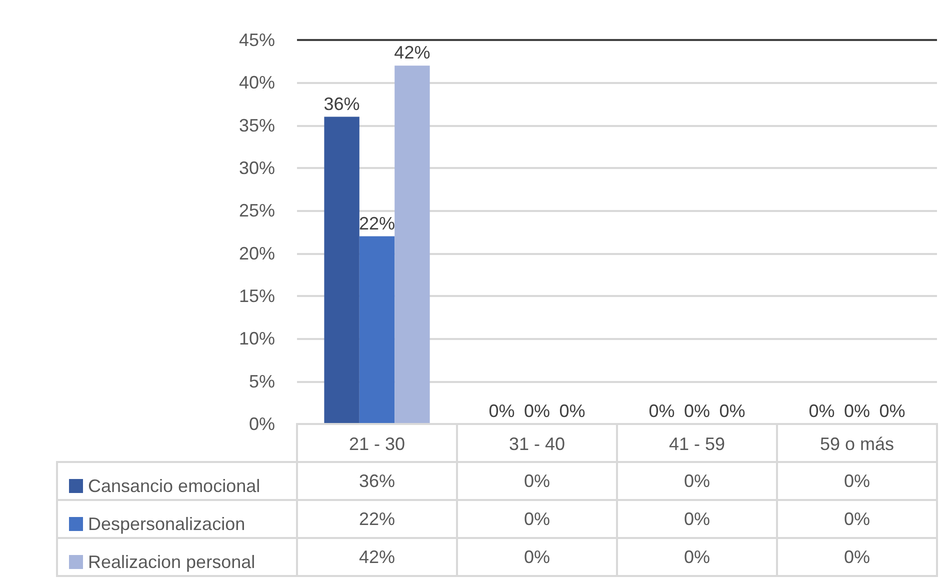  I want to click on legend-label: Despersonalizacion, so click(167, 524).